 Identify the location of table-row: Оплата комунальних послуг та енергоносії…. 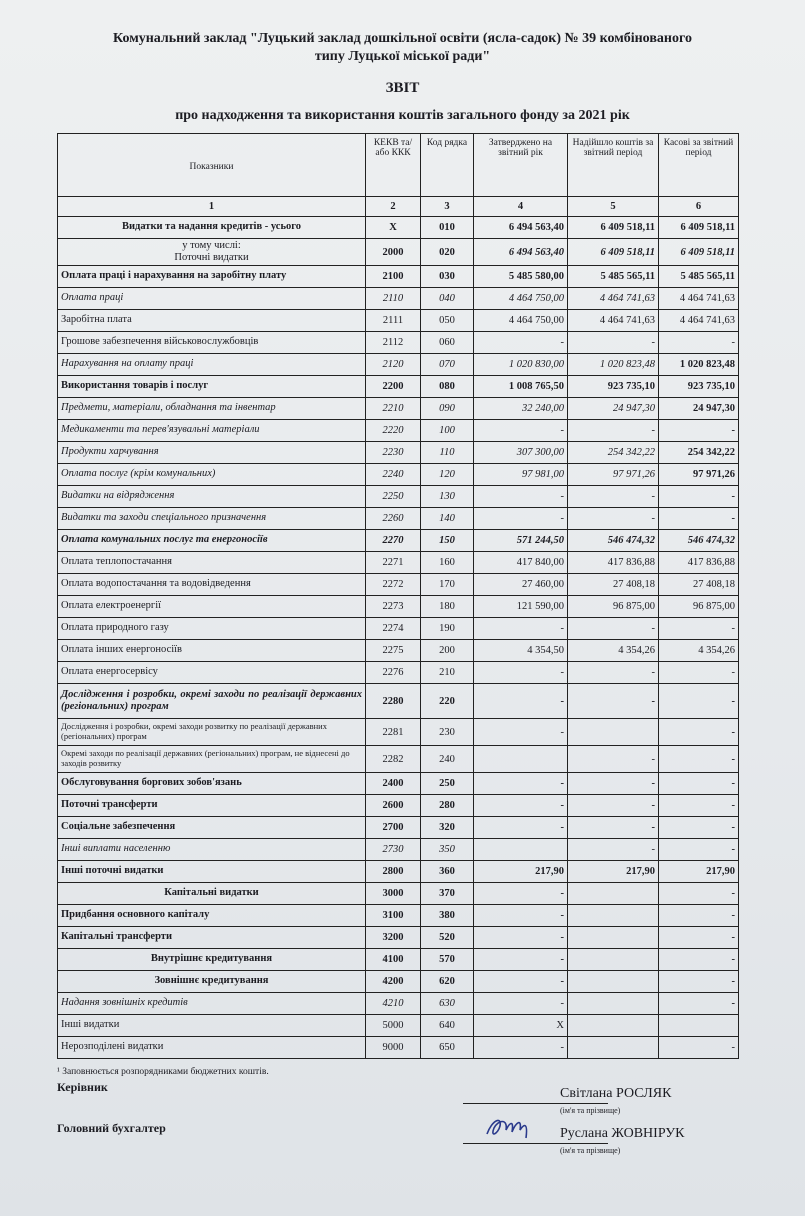
(398, 540).